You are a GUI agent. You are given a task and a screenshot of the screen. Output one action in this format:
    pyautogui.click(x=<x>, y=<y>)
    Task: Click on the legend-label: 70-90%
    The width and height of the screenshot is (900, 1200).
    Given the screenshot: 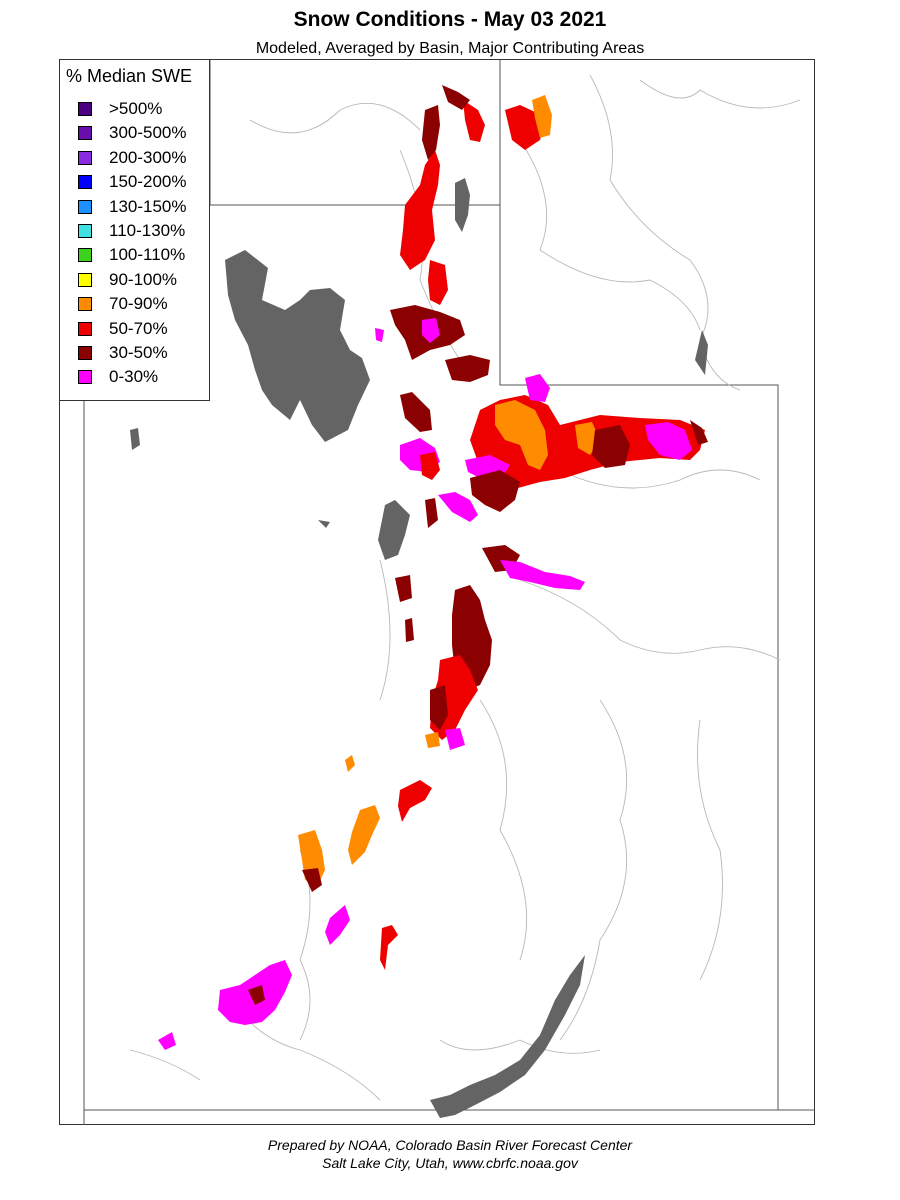 What is the action you would take?
    pyautogui.click(x=138, y=304)
    